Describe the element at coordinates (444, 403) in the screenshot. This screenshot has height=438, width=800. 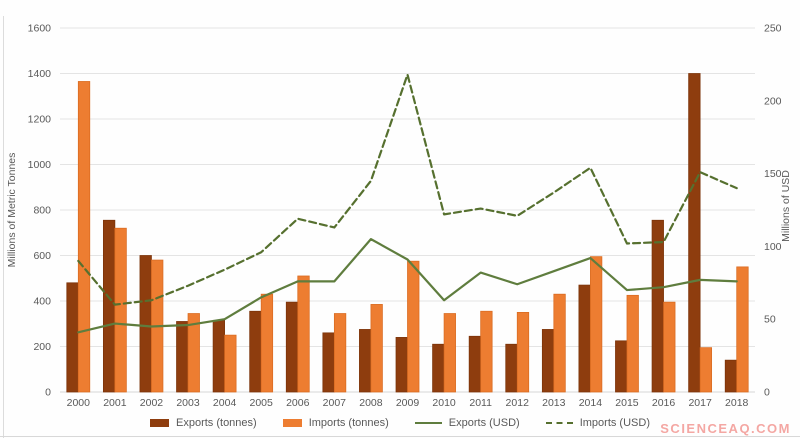
I see `x-axis-tick: 2010` at that location.